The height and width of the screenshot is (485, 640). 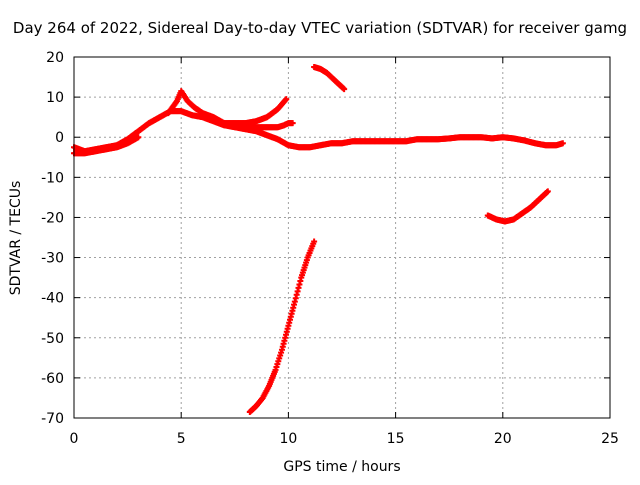 I want to click on x-axis-label: GPS time / hours, so click(x=341, y=467).